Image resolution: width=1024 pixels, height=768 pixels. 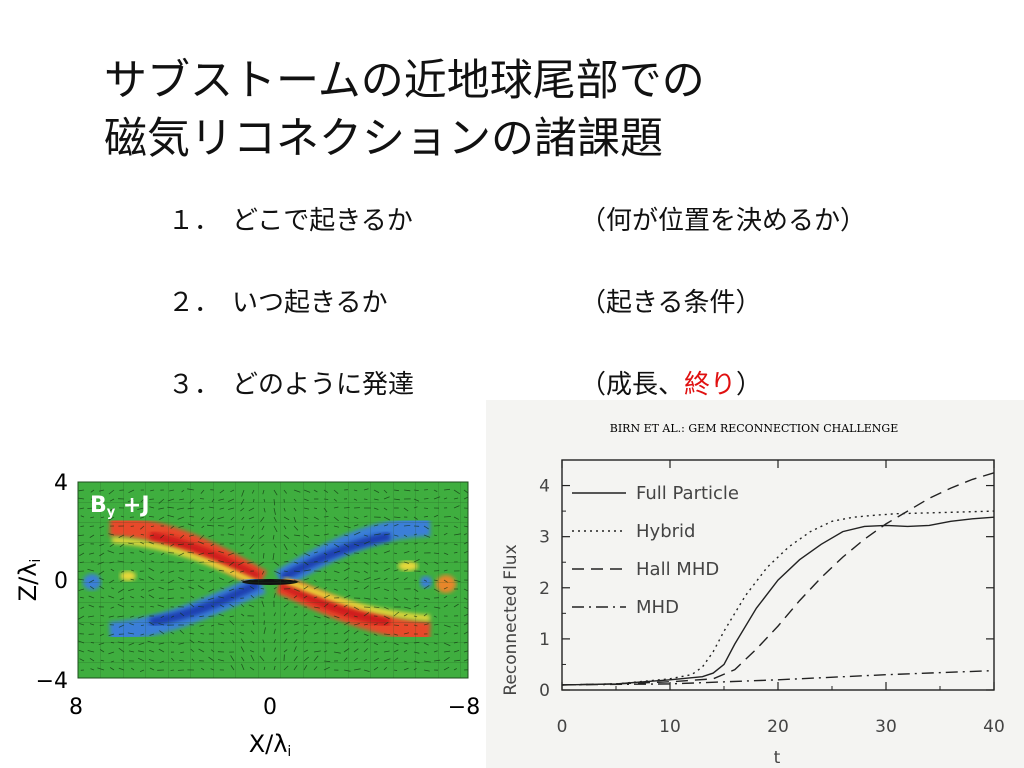 I want to click on x-tick-label: 0, so click(x=562, y=727).